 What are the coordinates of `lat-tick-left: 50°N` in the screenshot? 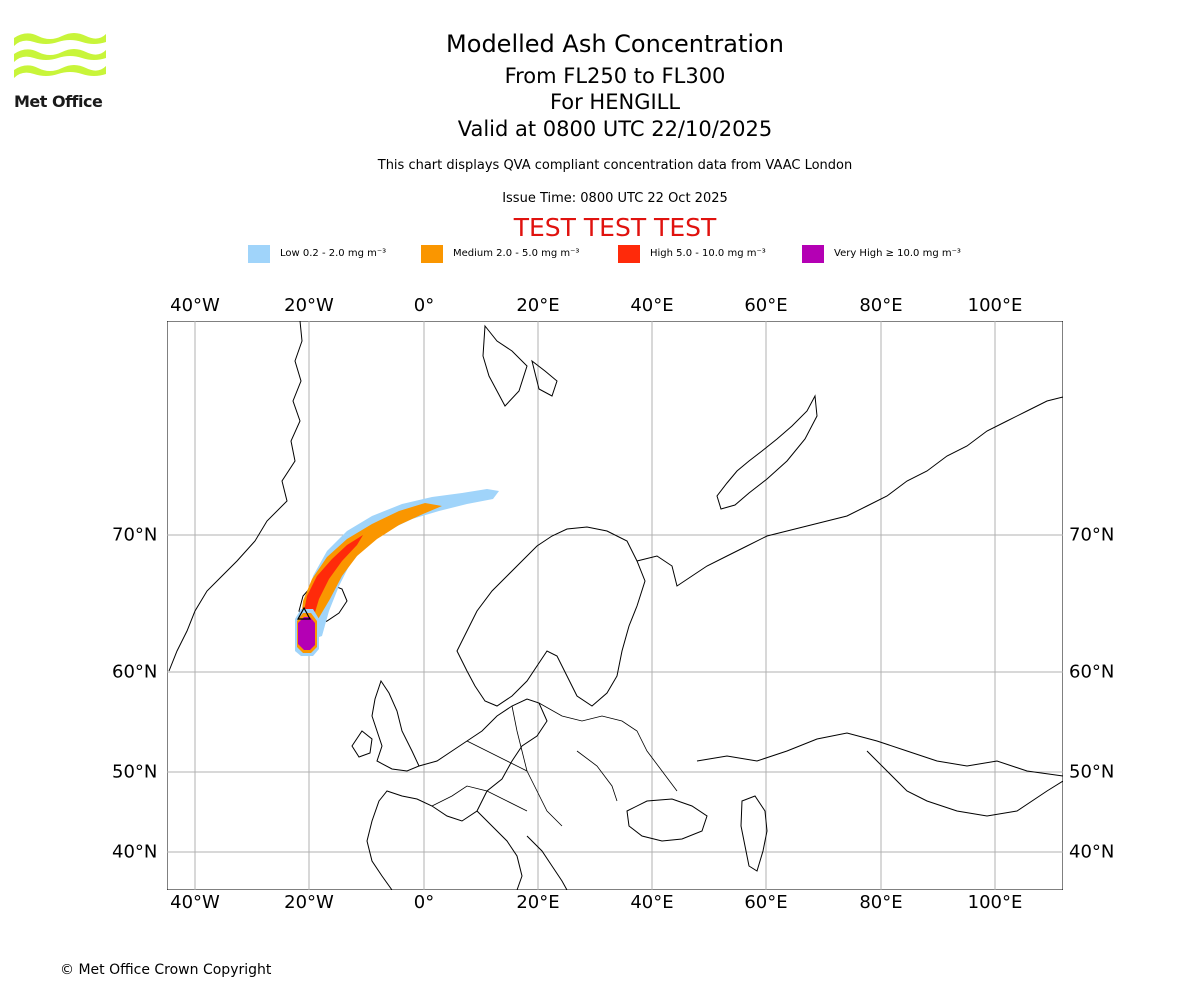 It's located at (135, 772).